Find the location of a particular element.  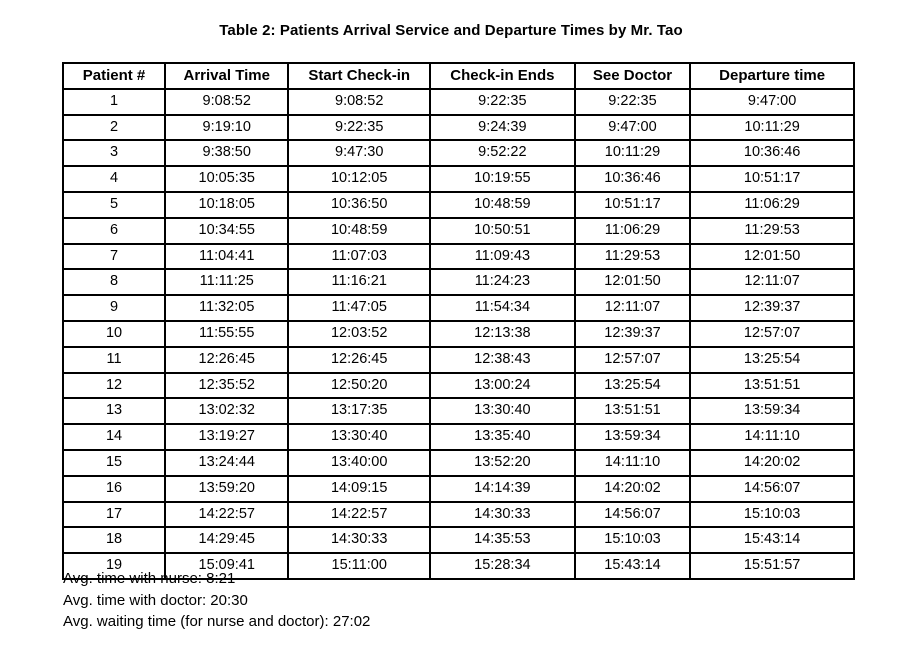

summary-line-nurse: Avg. time with nurse: 8:21 is located at coordinates (149, 578).